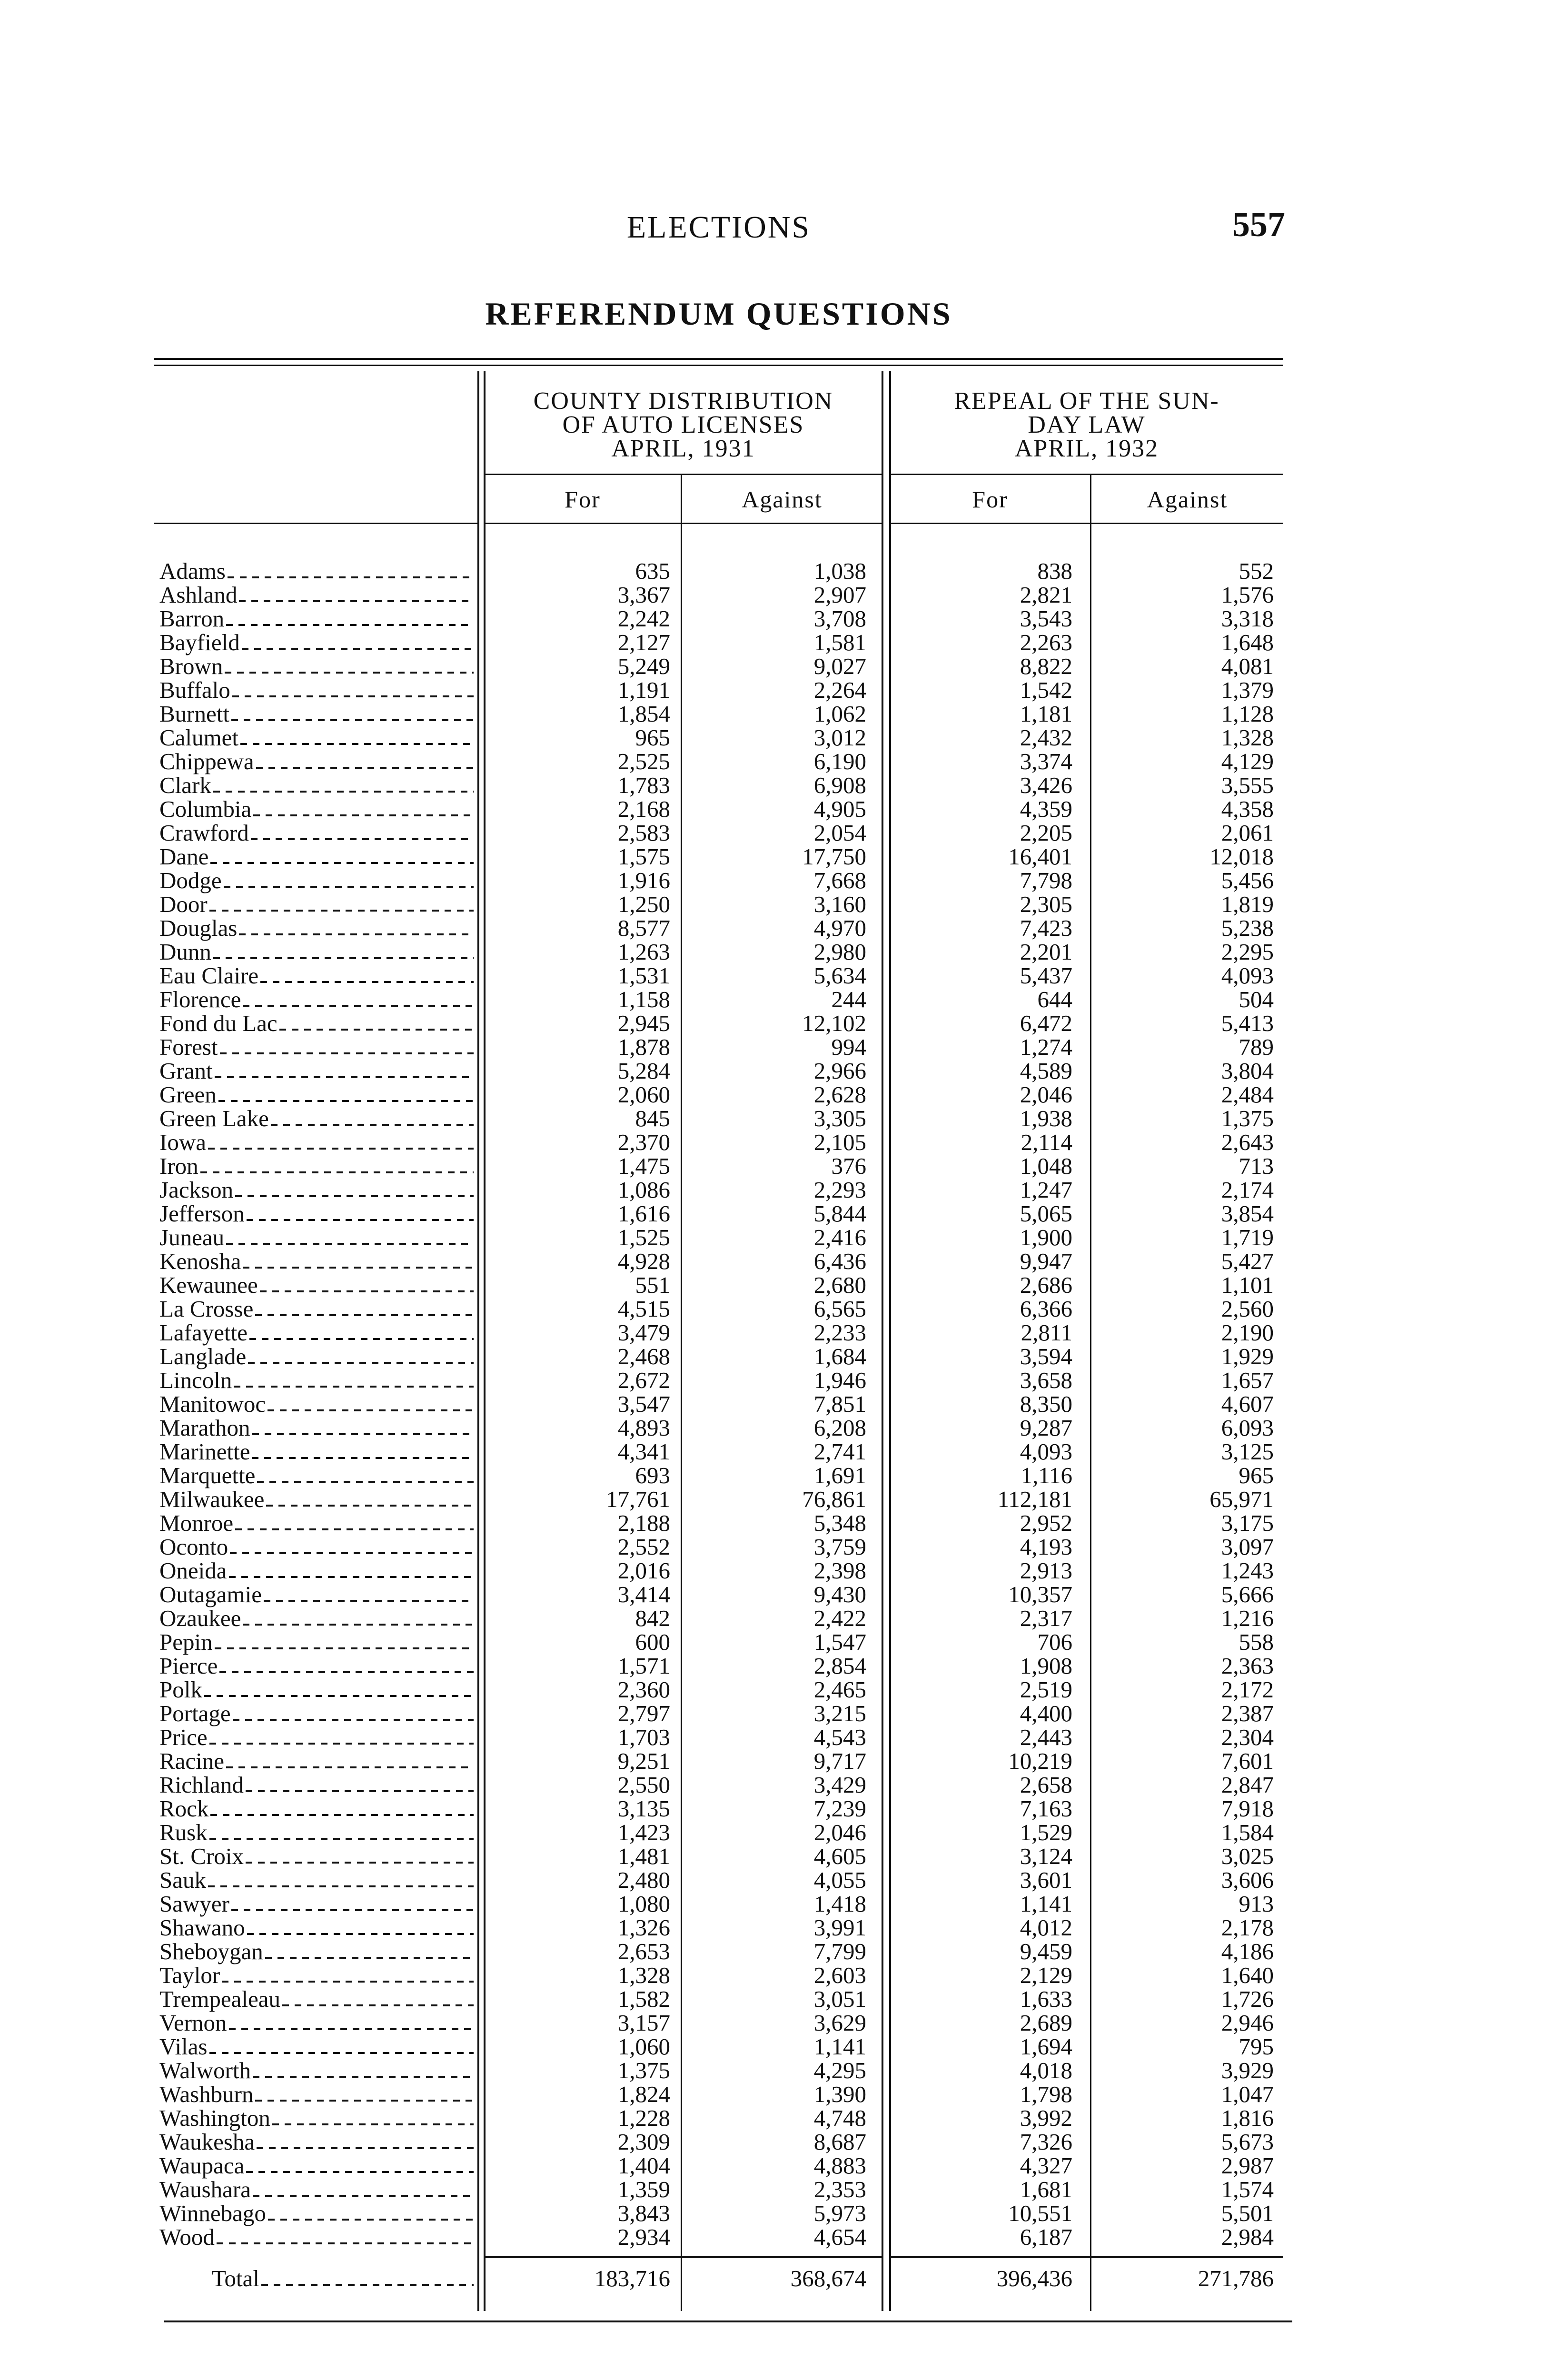 The height and width of the screenshot is (2380, 1546). Describe the element at coordinates (773, 1975) in the screenshot. I see `table-row: Taylor 1,328 2,603 2,129 1,640` at that location.